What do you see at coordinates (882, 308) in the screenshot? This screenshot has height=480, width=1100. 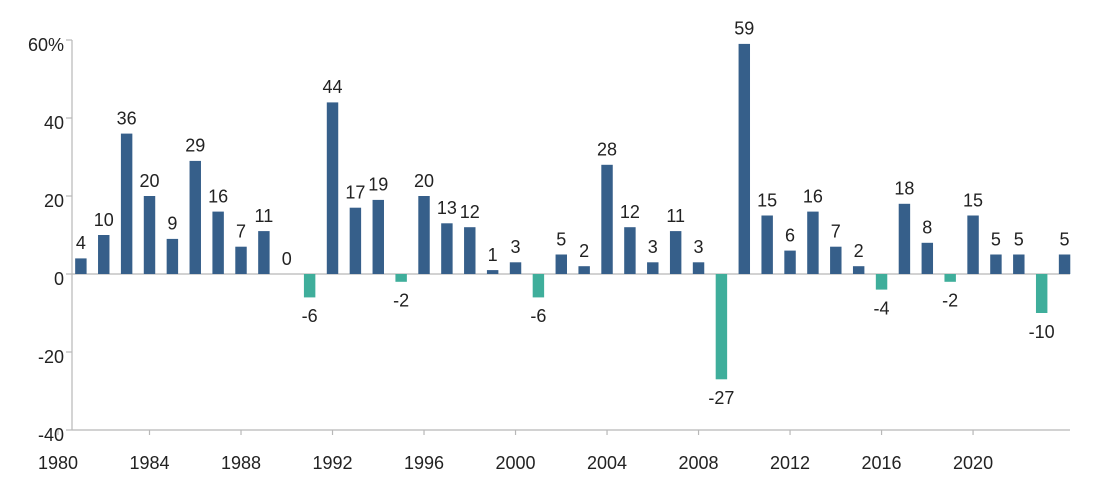 I see `value-label: -4` at bounding box center [882, 308].